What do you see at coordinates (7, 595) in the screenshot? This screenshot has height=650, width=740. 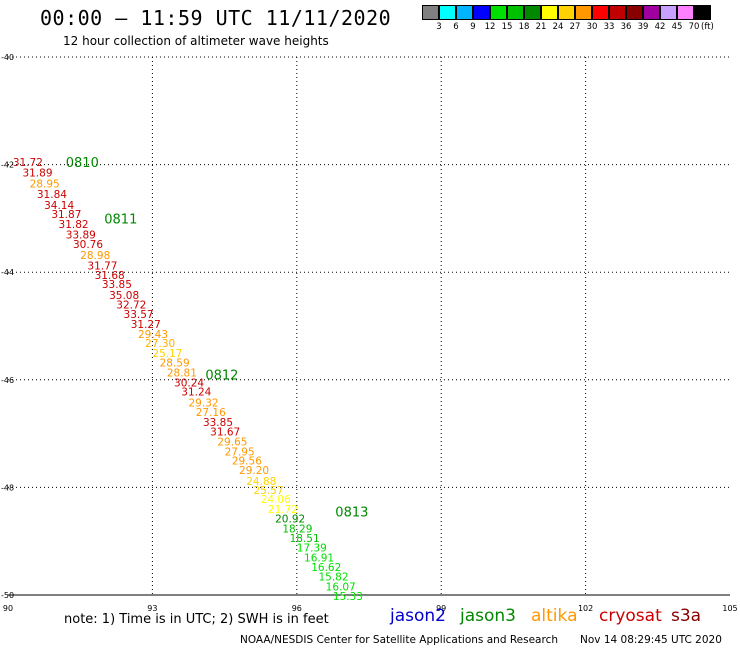 I see `y-tick-label: -50` at bounding box center [7, 595].